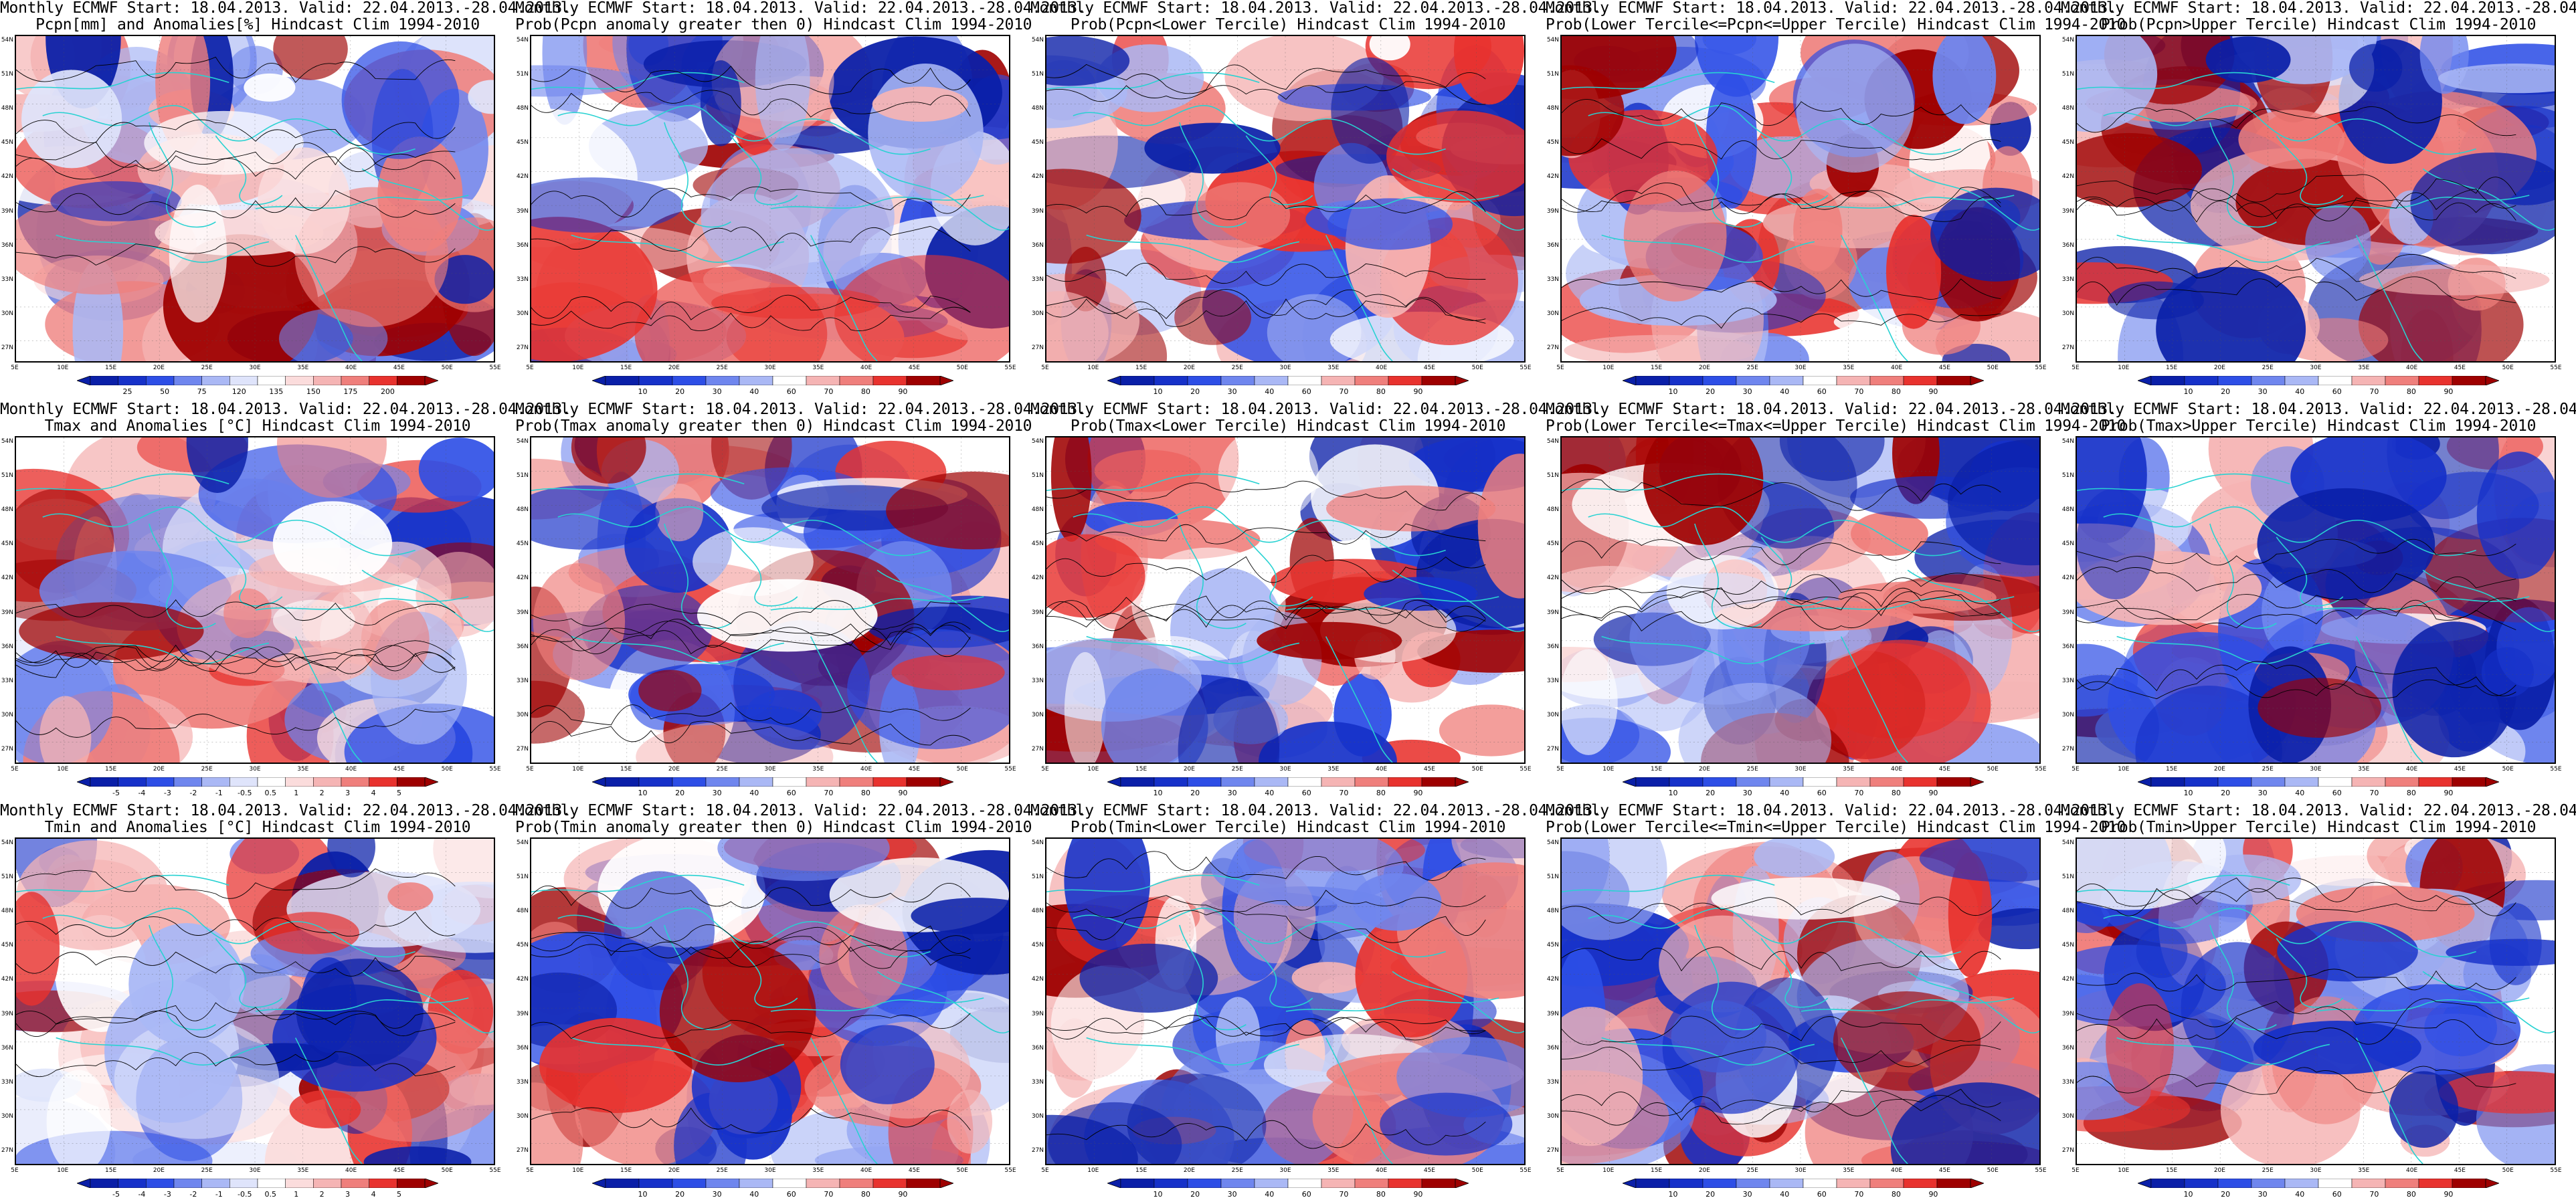  What do you see at coordinates (522, 1116) in the screenshot?
I see `lat-tick-label: 30N` at bounding box center [522, 1116].